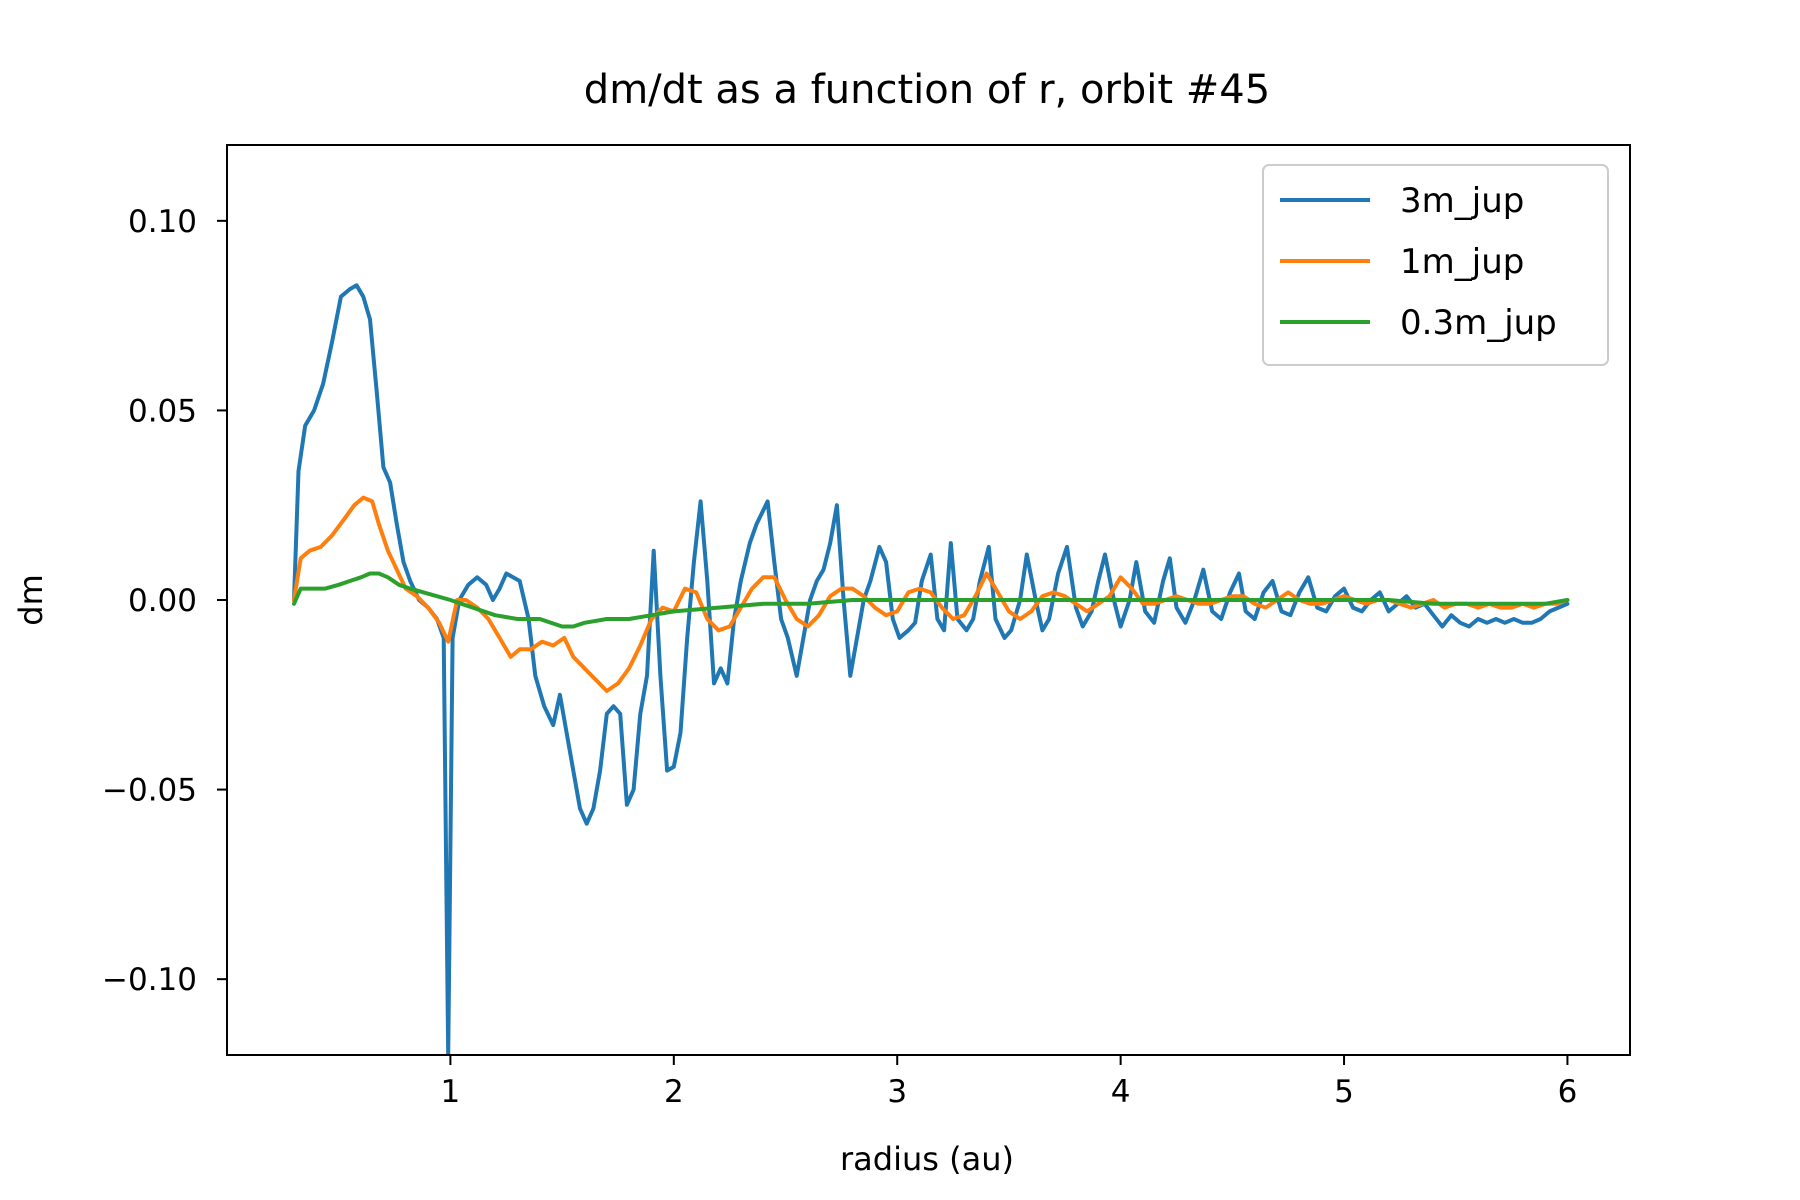 The image size is (1800, 1200). I want to click on x-axis-label: radius (au), so click(927, 1159).